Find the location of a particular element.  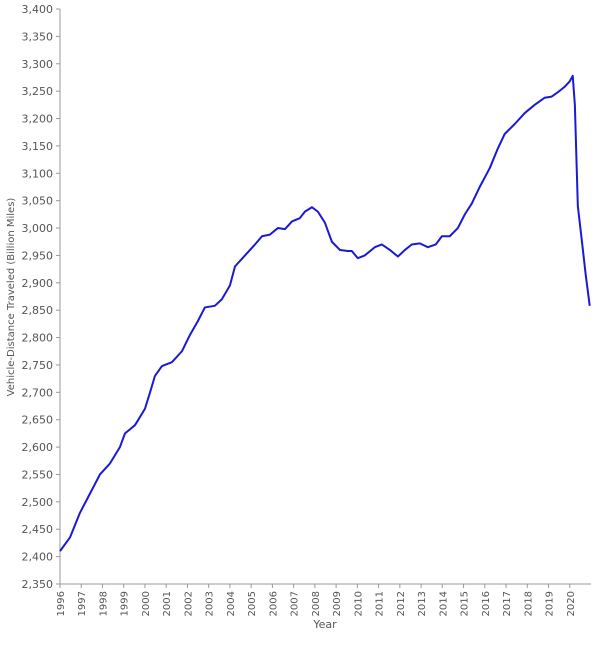

x-tick-label: 2010 is located at coordinates (358, 603).